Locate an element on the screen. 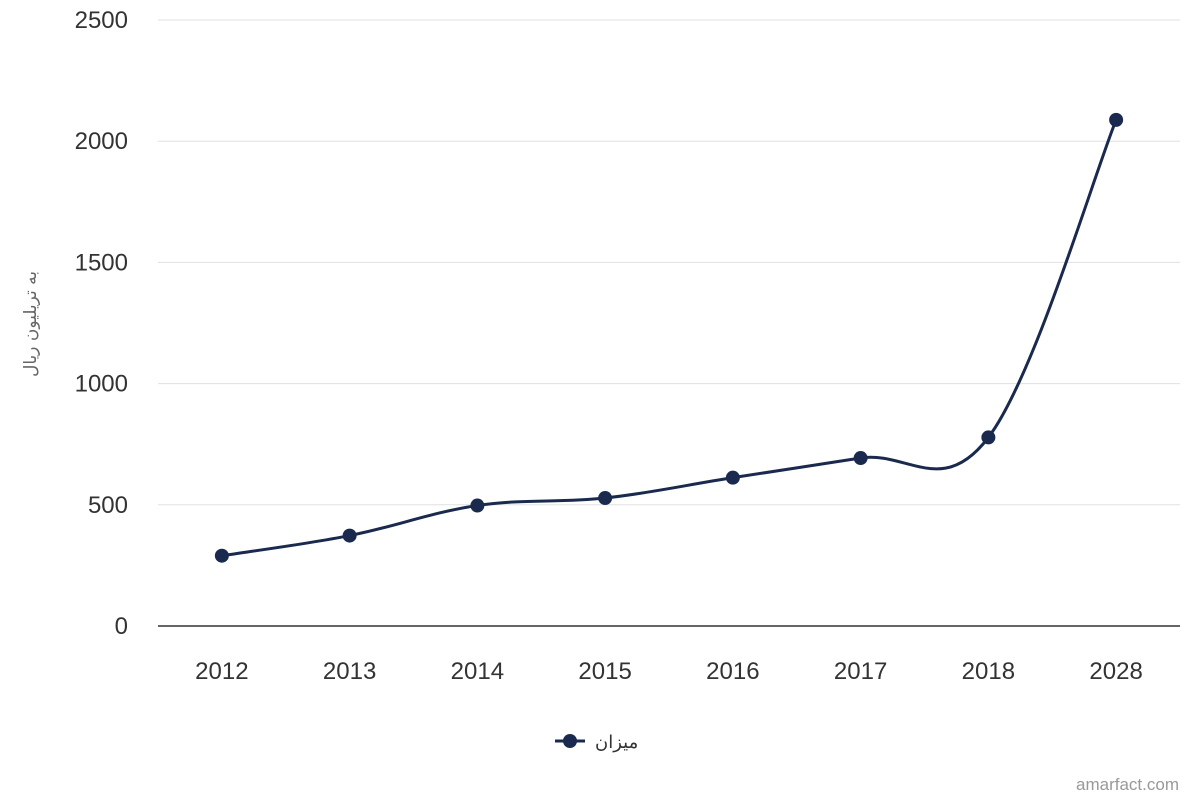 Image resolution: width=1200 pixels, height=800 pixels. y-tick-label: 1500 is located at coordinates (101, 262).